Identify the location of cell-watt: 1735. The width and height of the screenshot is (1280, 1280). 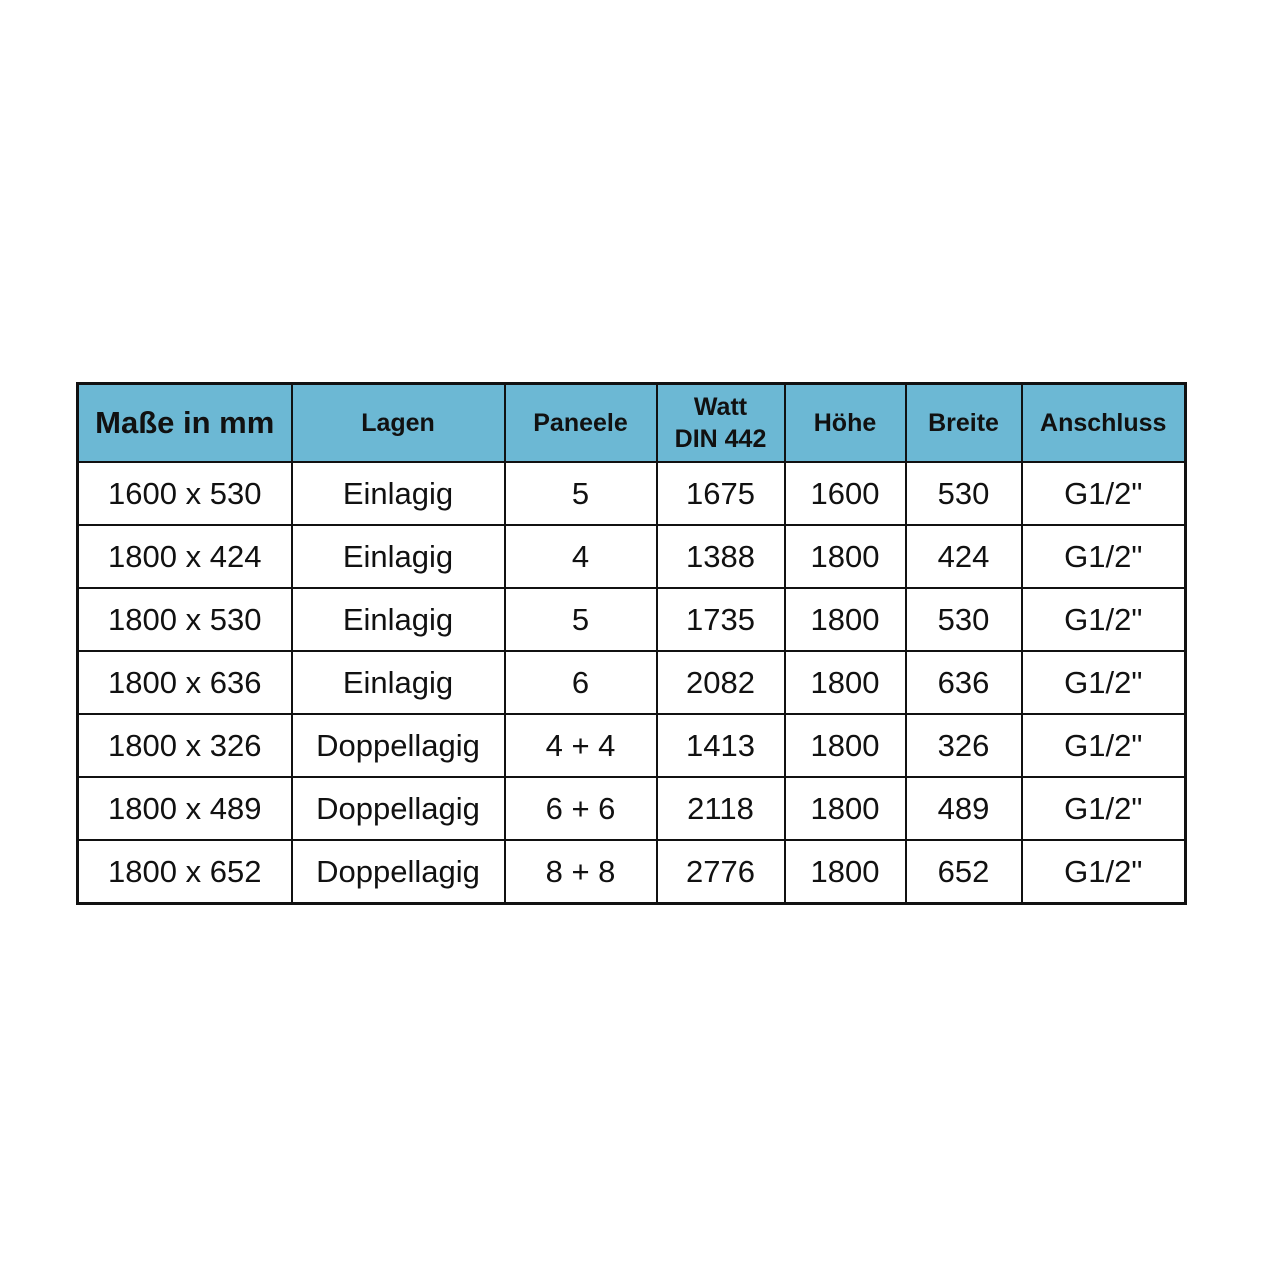
(720, 619).